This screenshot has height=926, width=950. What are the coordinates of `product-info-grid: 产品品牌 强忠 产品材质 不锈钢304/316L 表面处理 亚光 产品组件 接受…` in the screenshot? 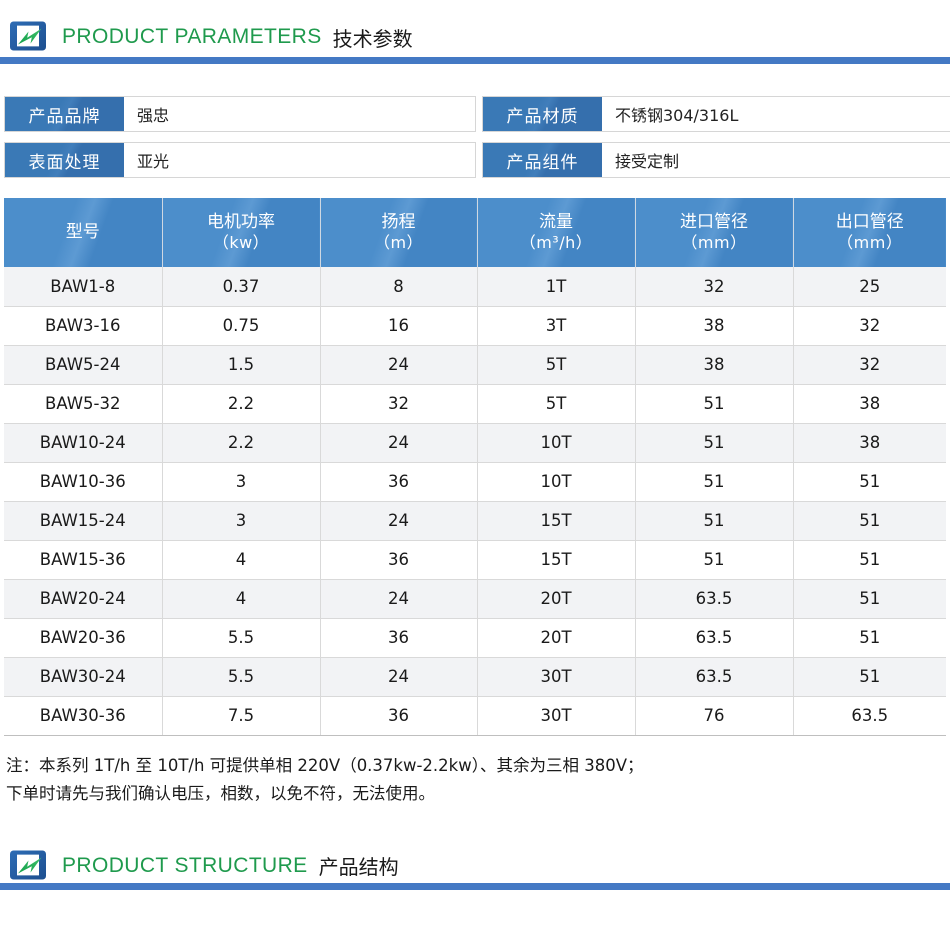 It's located at (475, 137).